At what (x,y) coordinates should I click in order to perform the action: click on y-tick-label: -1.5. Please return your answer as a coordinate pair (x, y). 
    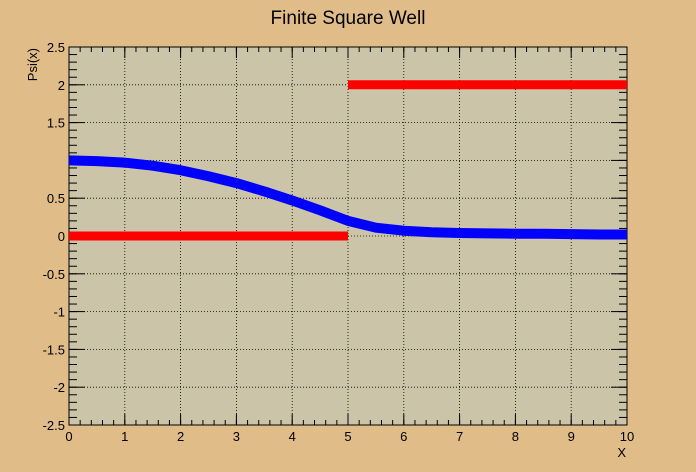
    Looking at the image, I should click on (54, 349).